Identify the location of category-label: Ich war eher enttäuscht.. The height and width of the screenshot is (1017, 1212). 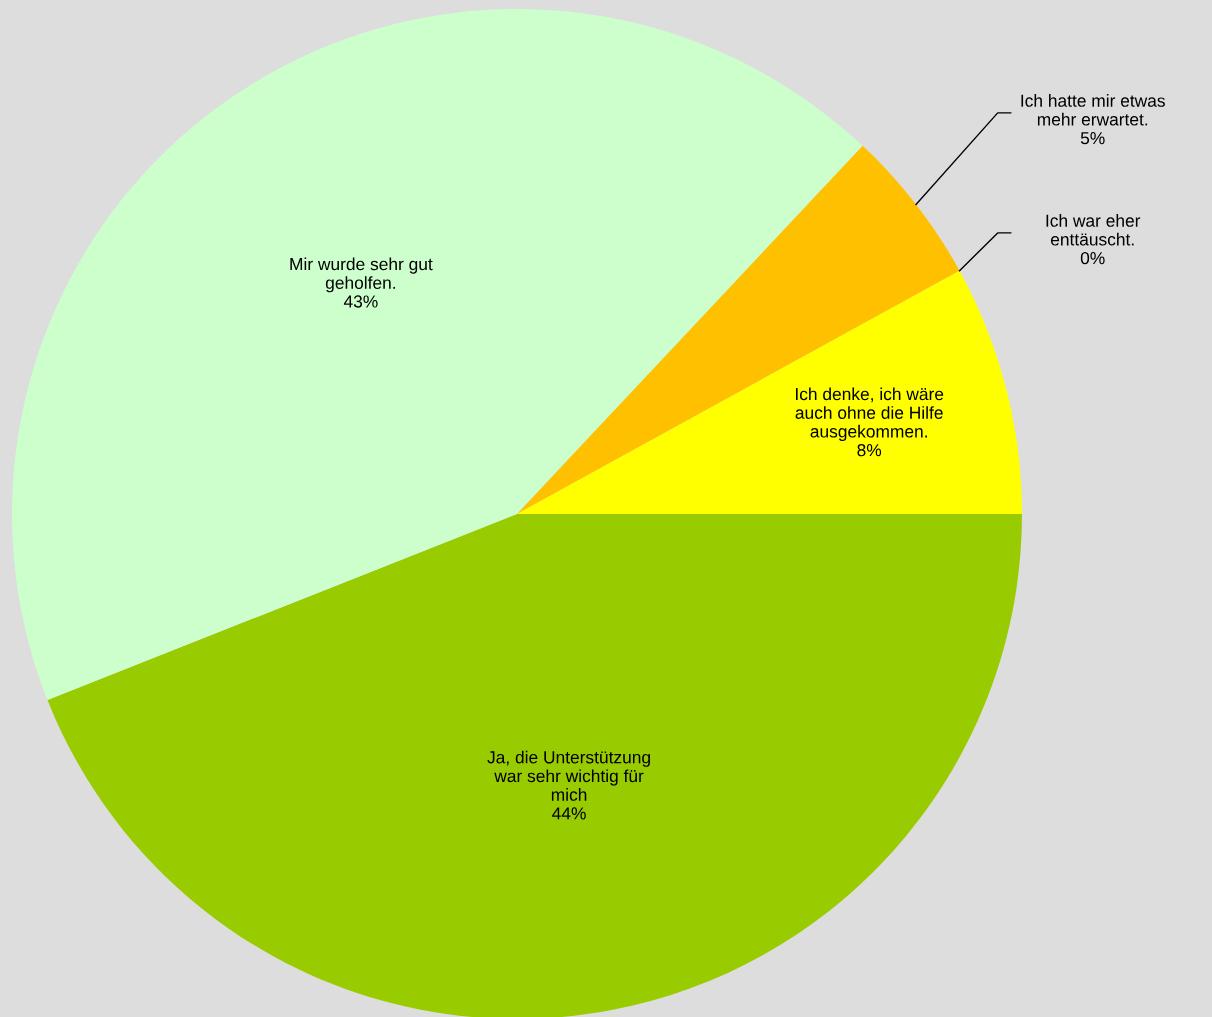
(1093, 230).